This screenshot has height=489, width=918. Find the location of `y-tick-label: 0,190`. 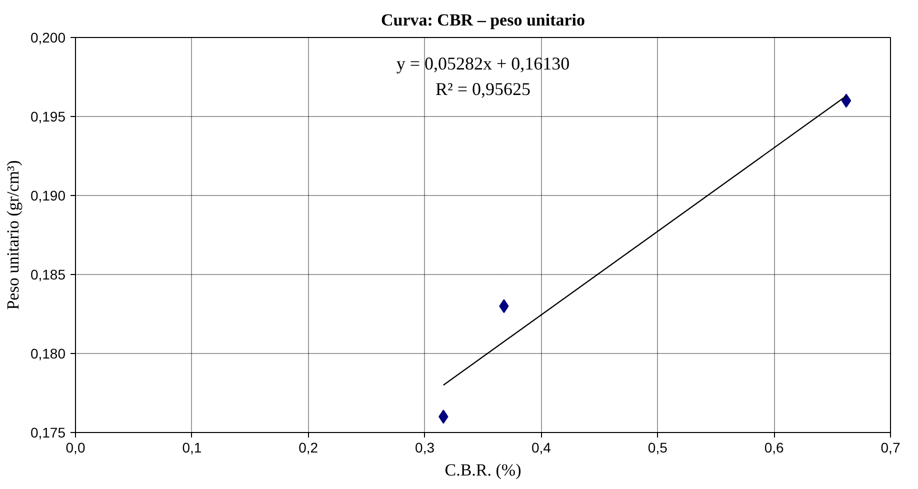

y-tick-label: 0,190 is located at coordinates (48, 196).